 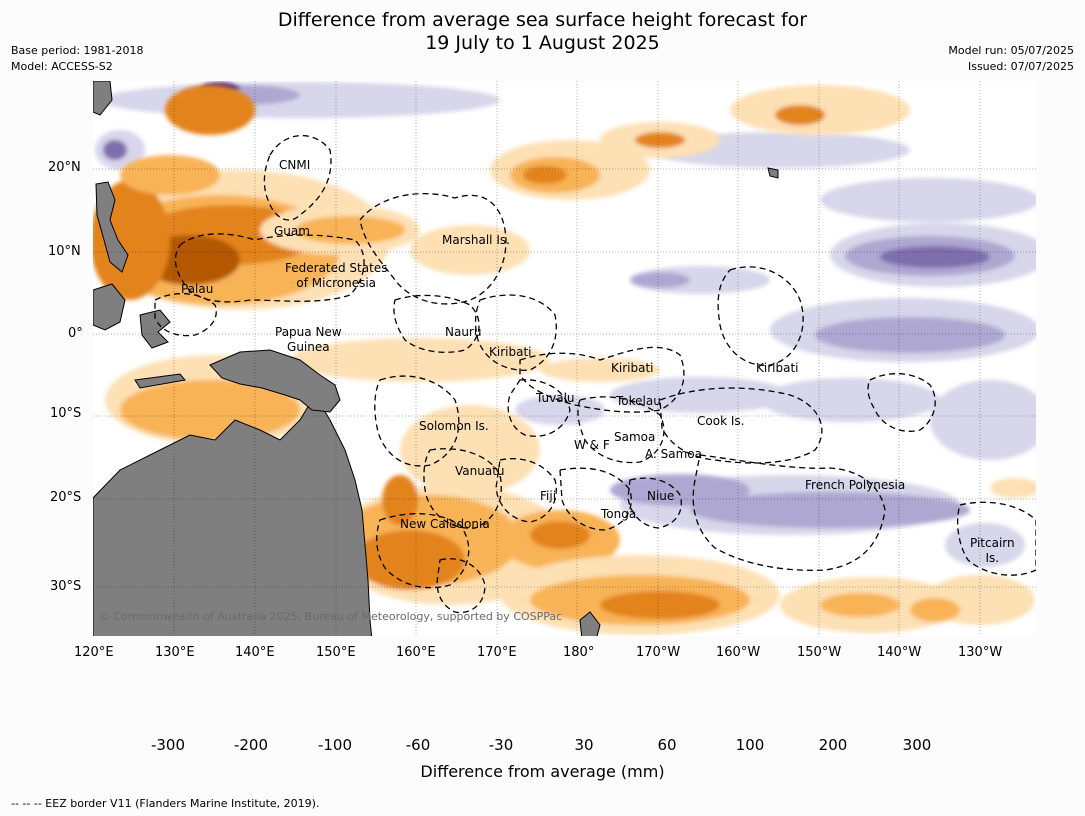 What do you see at coordinates (980, 652) in the screenshot?
I see `lon-label: 130°W` at bounding box center [980, 652].